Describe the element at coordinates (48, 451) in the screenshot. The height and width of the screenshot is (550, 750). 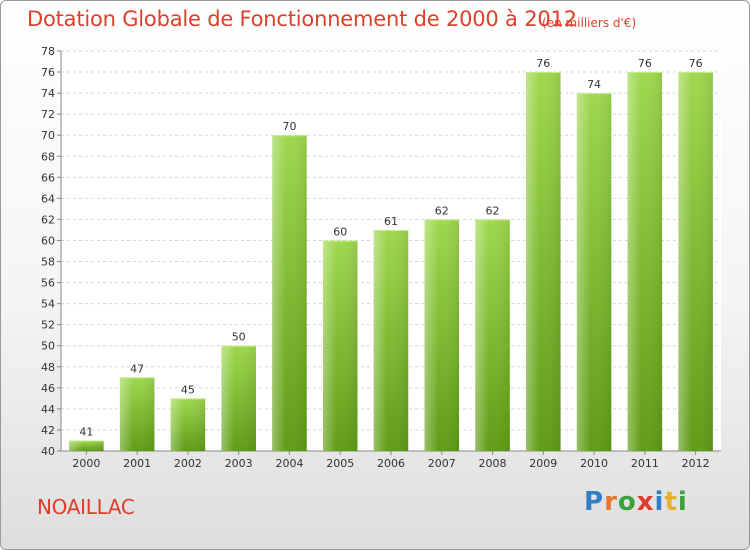
I see `y-tick-label: 40` at that location.